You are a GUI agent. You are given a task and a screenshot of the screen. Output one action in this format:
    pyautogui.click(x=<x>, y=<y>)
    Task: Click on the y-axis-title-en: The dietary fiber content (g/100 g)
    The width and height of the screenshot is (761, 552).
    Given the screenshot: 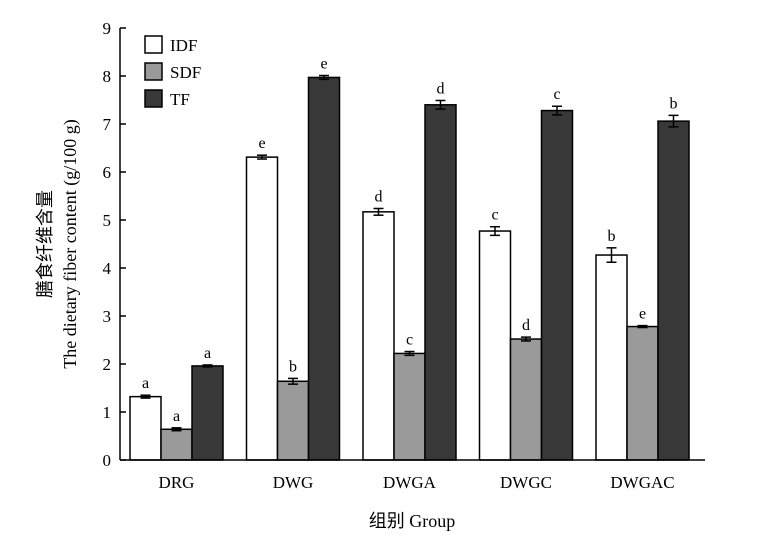 What is the action you would take?
    pyautogui.click(x=70, y=243)
    